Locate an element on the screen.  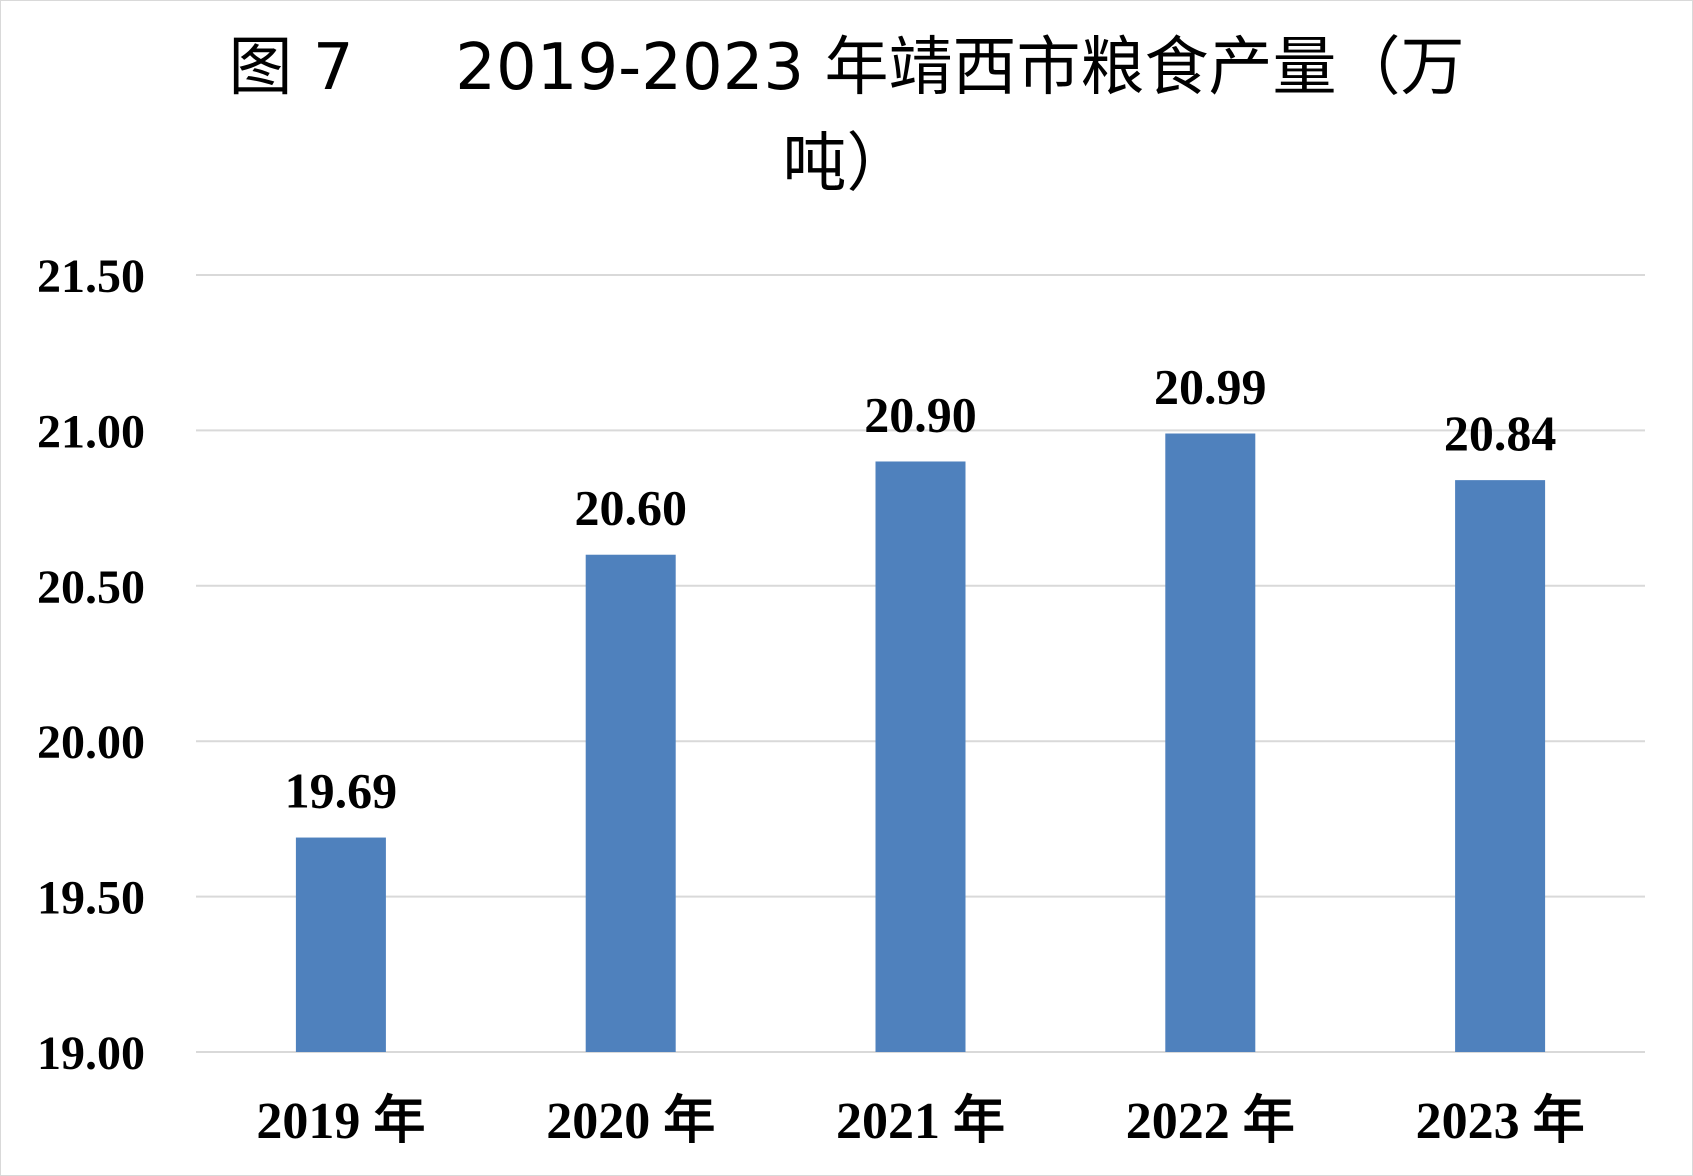
data-label-0: 19.69 is located at coordinates (341, 791).